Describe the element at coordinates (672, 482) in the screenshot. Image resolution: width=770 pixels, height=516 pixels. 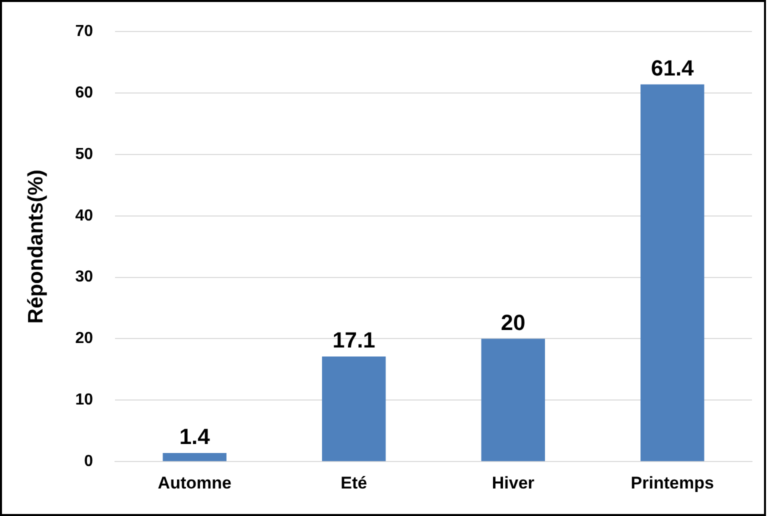
I see `x-tick-label: Printemps` at that location.